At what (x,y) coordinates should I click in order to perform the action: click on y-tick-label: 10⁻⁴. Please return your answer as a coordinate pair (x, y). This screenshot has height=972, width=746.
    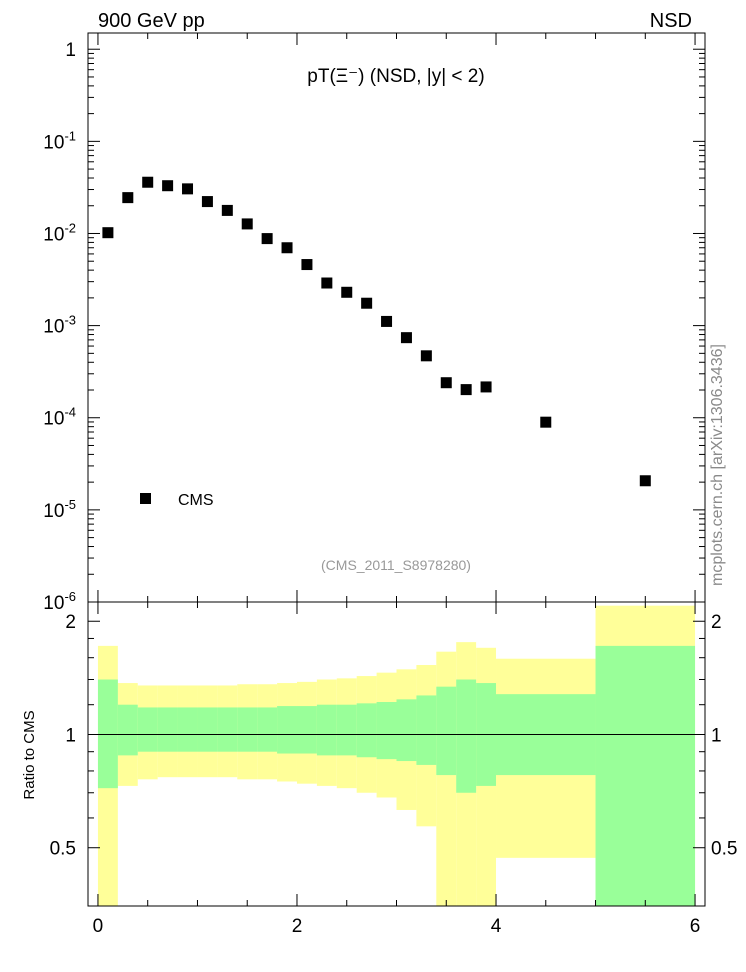
    Looking at the image, I should click on (59, 417).